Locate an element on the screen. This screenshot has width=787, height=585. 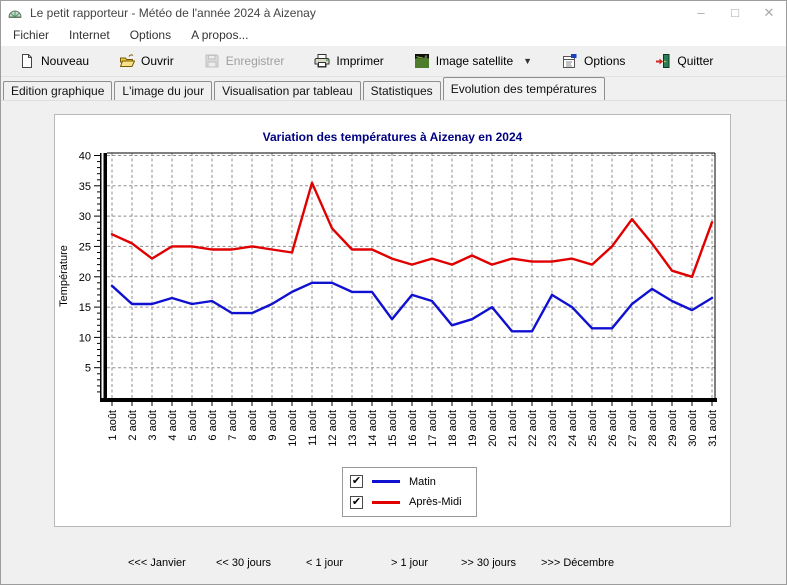
chevron-down-icon: ▼ is located at coordinates (528, 61).